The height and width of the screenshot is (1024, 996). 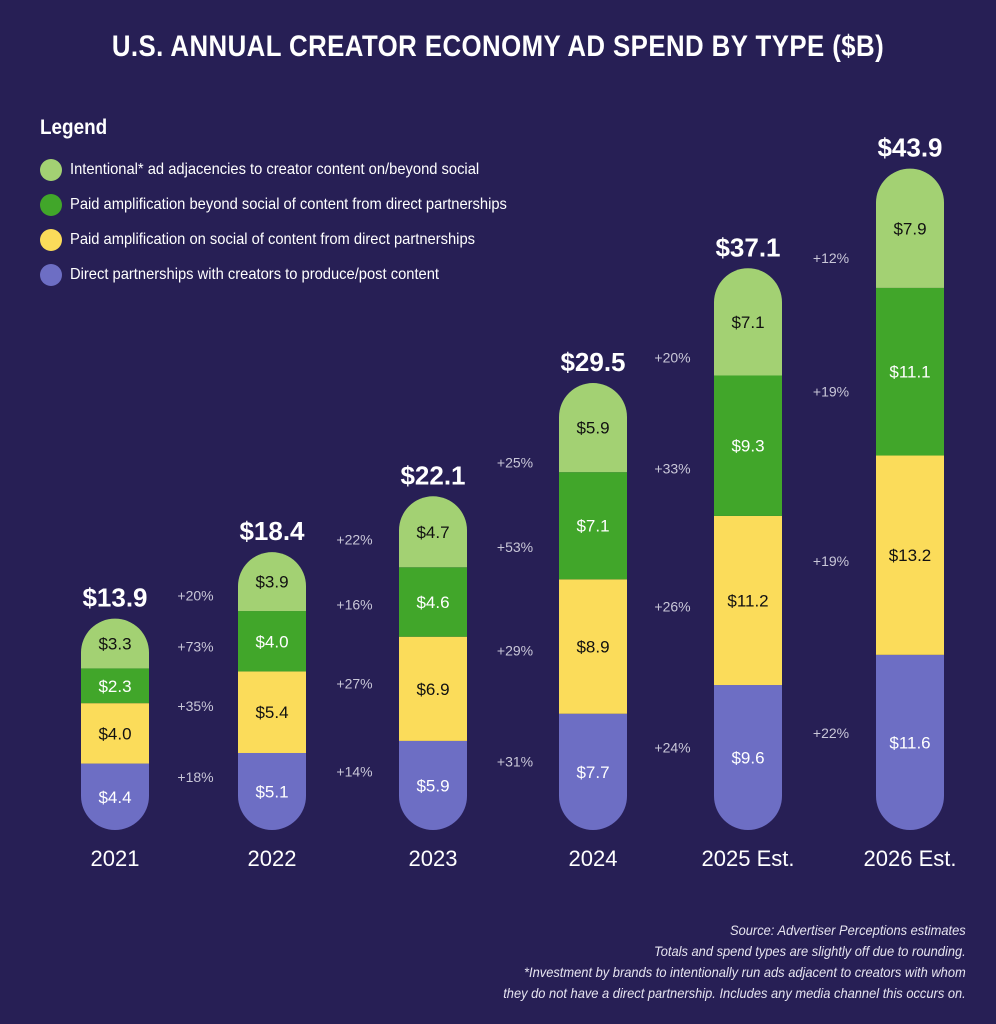 I want to click on segment-value-label: $4.7, so click(x=432, y=532).